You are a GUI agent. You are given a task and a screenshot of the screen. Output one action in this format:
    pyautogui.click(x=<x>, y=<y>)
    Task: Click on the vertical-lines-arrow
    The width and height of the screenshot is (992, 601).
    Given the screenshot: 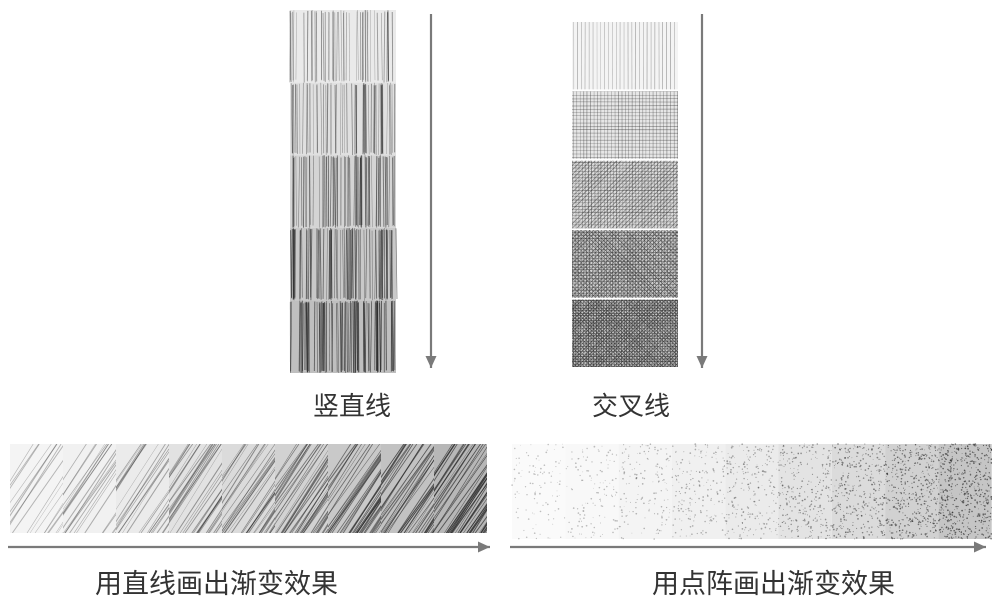 What is the action you would take?
    pyautogui.click(x=431, y=191)
    